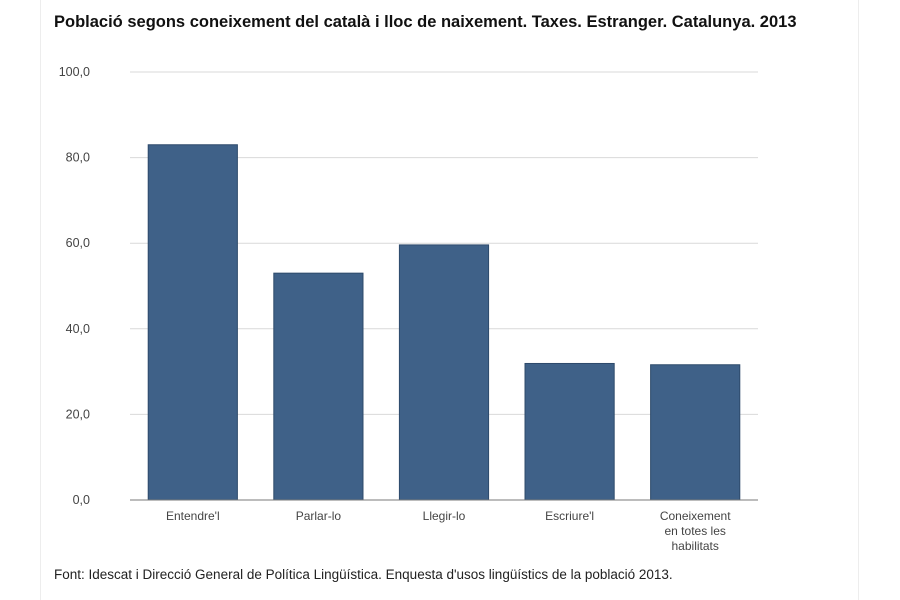 The image size is (900, 600). Describe the element at coordinates (695, 546) in the screenshot. I see `x-tick-label: habilitats` at that location.